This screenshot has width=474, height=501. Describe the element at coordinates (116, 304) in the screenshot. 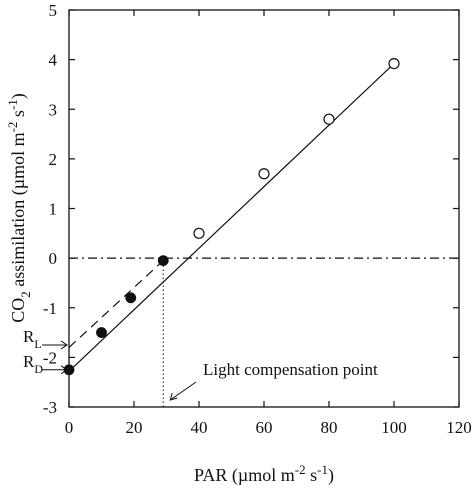

I see `dashed-line` at that location.